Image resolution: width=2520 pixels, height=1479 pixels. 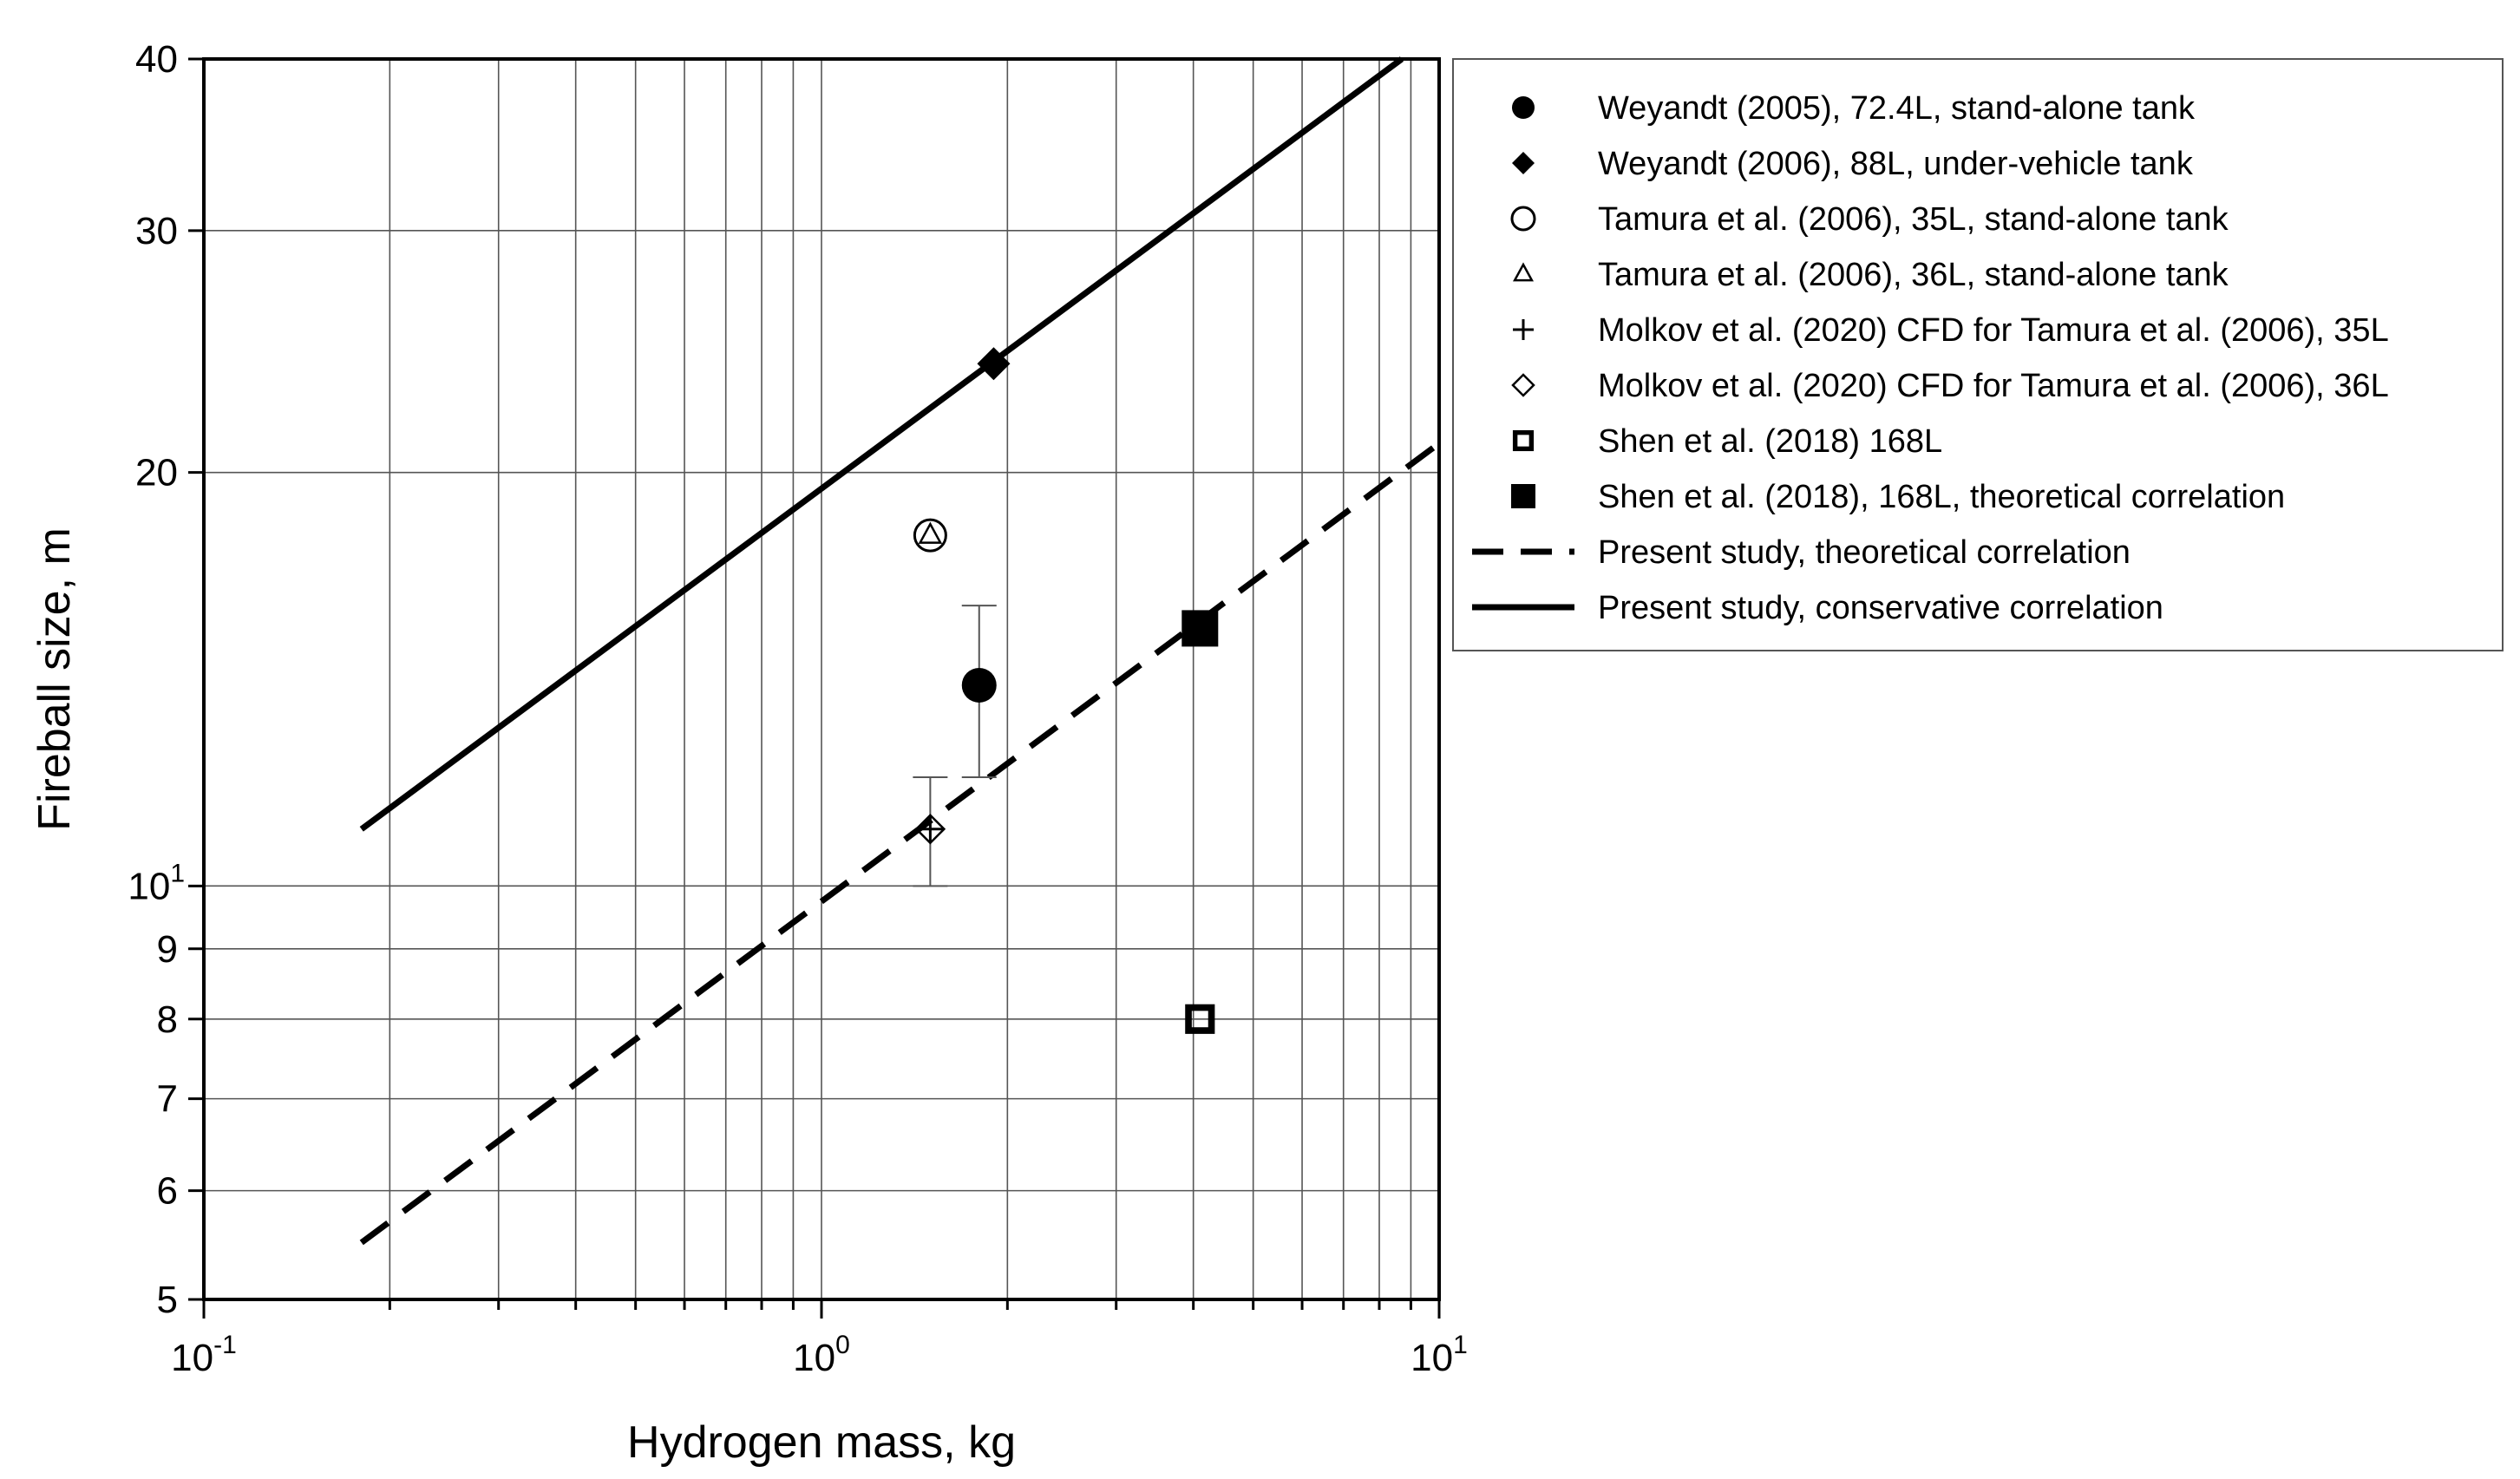 I want to click on y-tick-label: 40, so click(x=156, y=59).